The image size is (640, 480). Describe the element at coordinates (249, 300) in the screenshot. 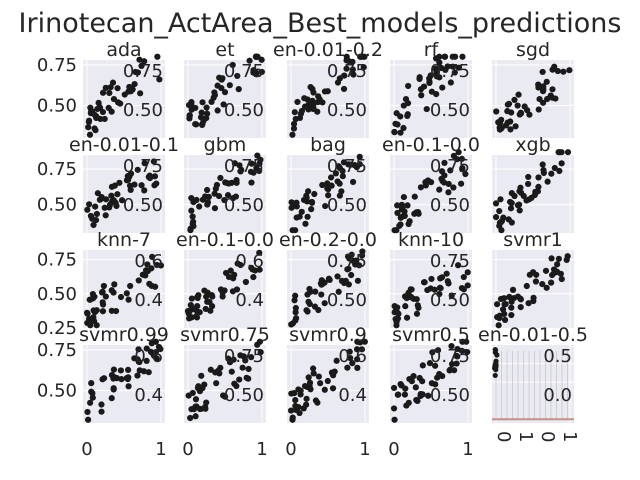

I see `tick-label: 0.4` at that location.